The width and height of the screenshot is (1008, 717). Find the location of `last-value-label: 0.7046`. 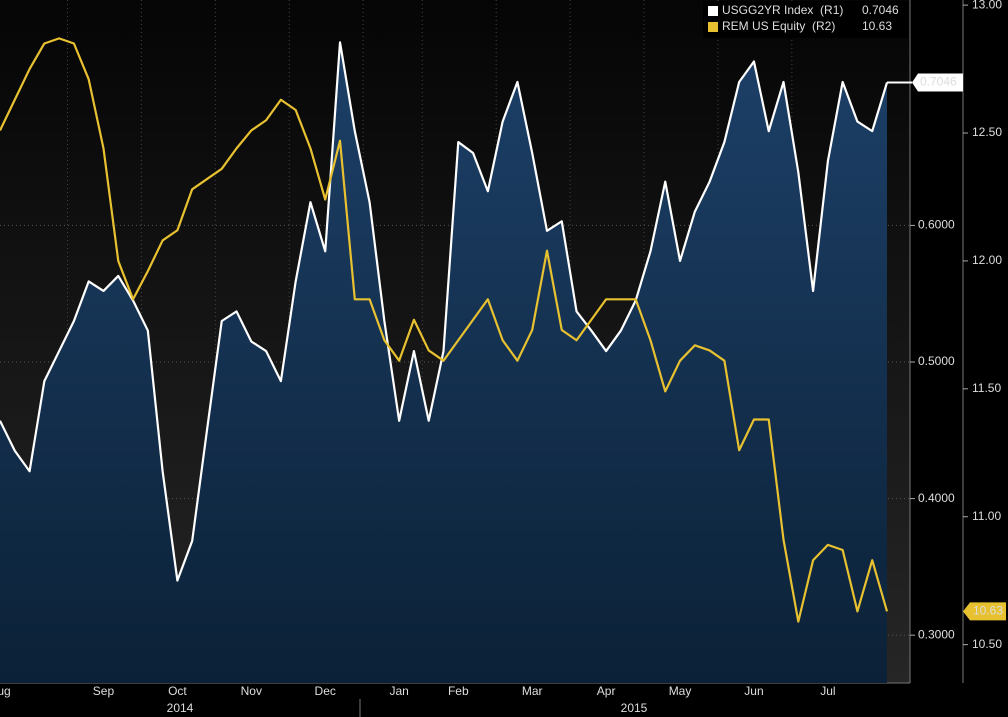

last-value-label: 0.7046 is located at coordinates (938, 82).